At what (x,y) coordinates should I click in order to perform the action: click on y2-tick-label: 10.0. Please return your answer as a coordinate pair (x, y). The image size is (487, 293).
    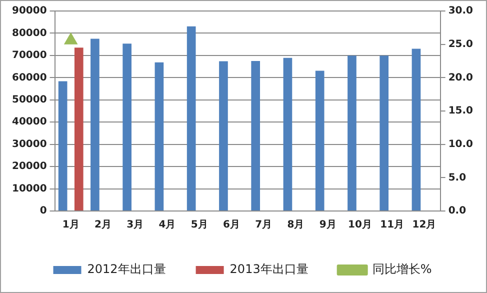
    Looking at the image, I should click on (461, 144).